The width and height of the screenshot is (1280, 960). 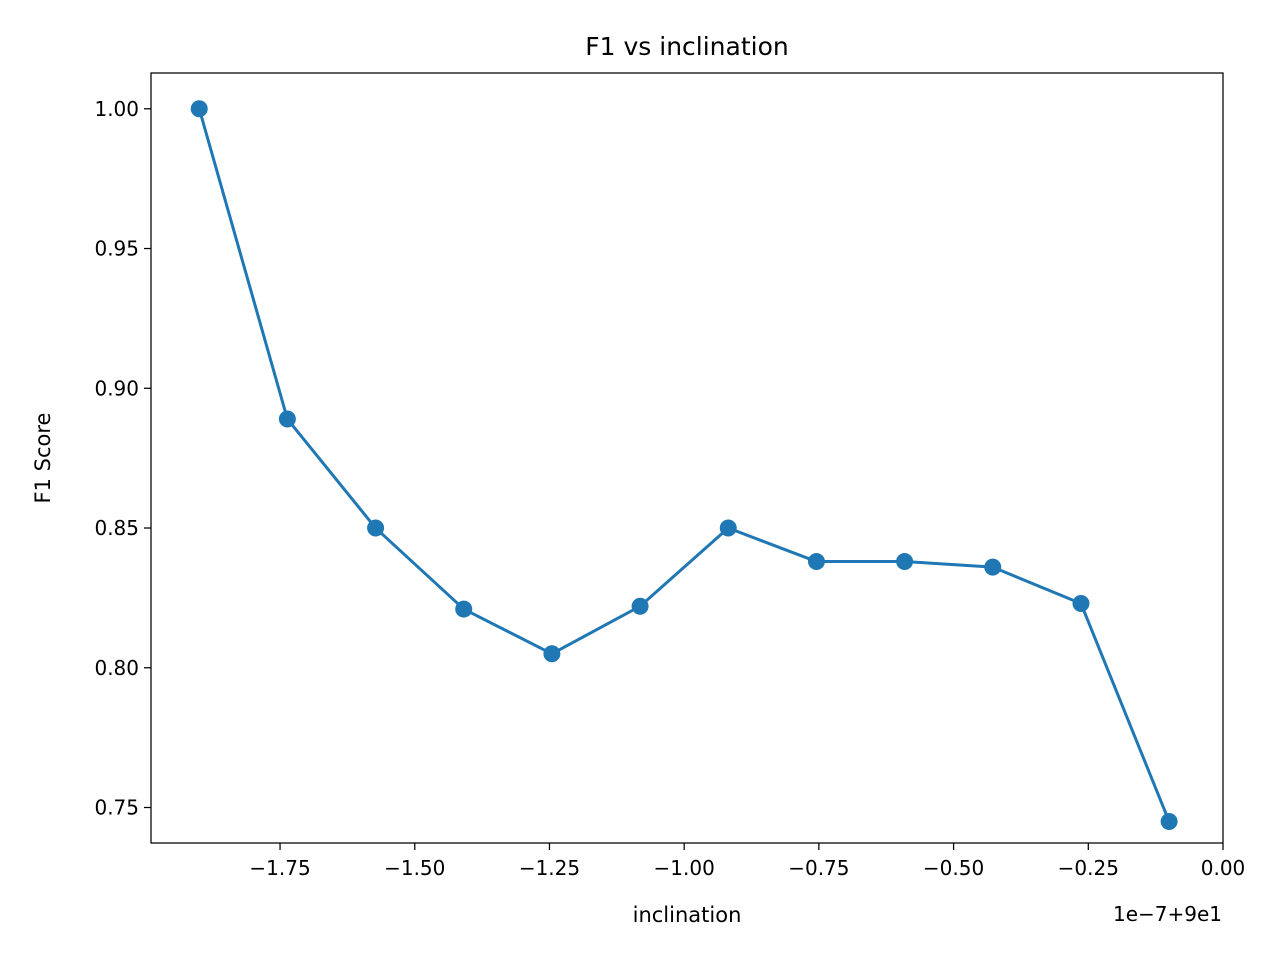 I want to click on x-axis-offset-label: 1e−7+9e1, so click(x=1167, y=914).